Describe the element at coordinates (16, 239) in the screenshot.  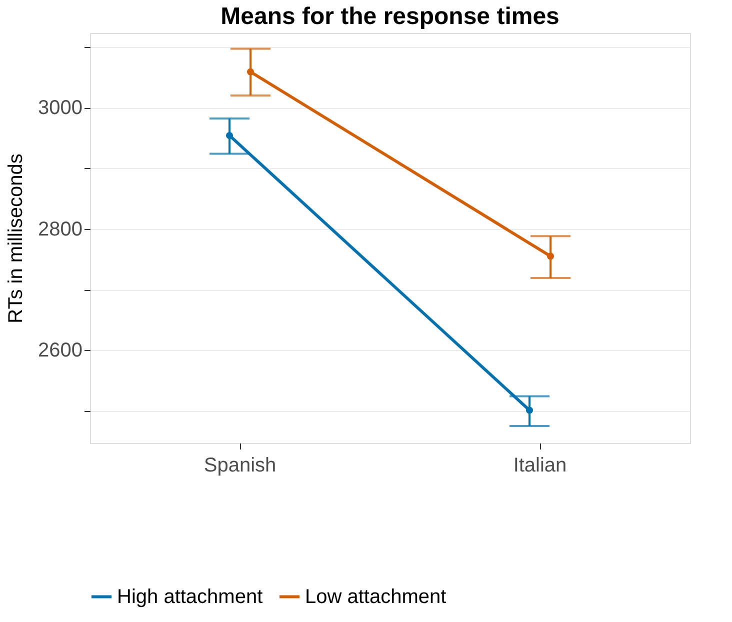
I see `y-axis-title: RTs in milliseconds` at that location.